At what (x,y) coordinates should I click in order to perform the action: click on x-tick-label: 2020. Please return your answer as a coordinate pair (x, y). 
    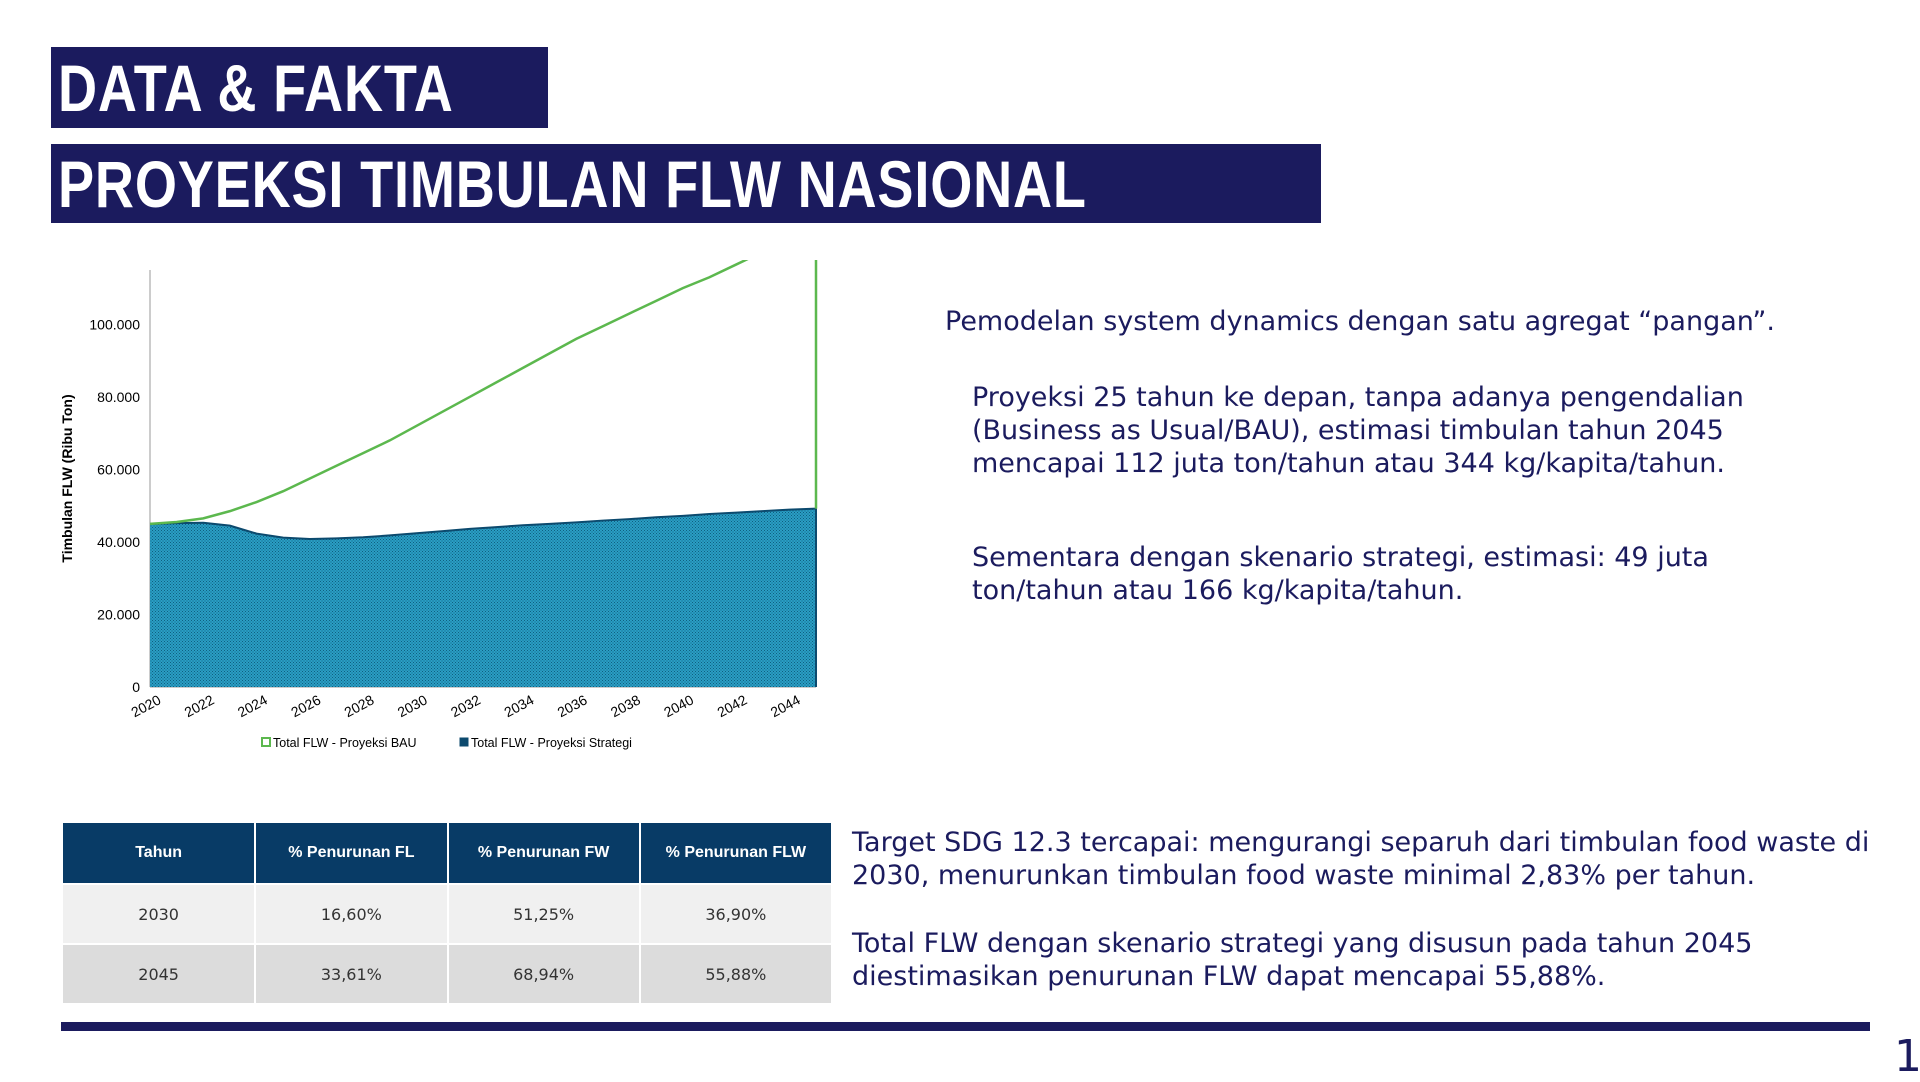
    Looking at the image, I should click on (145, 705).